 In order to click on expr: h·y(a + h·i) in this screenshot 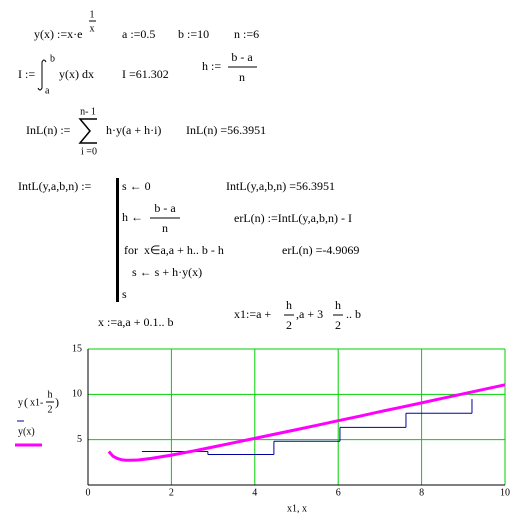, I will do `click(133, 130)`.